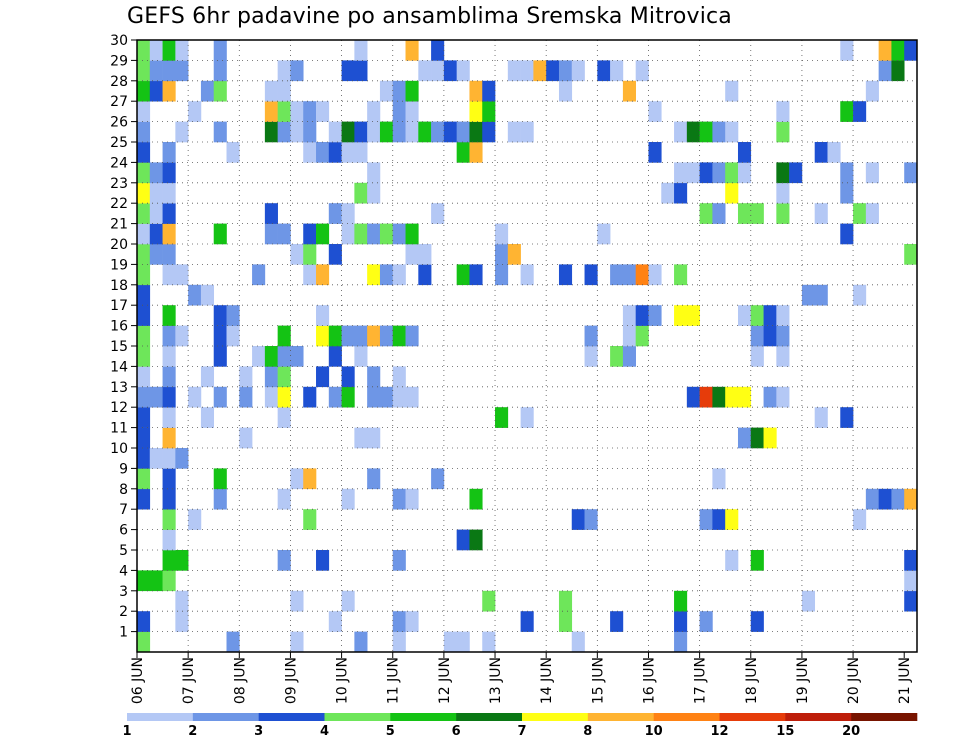 The width and height of the screenshot is (960, 742). Describe the element at coordinates (324, 731) in the screenshot. I see `legend-threshold-label: 4` at that location.